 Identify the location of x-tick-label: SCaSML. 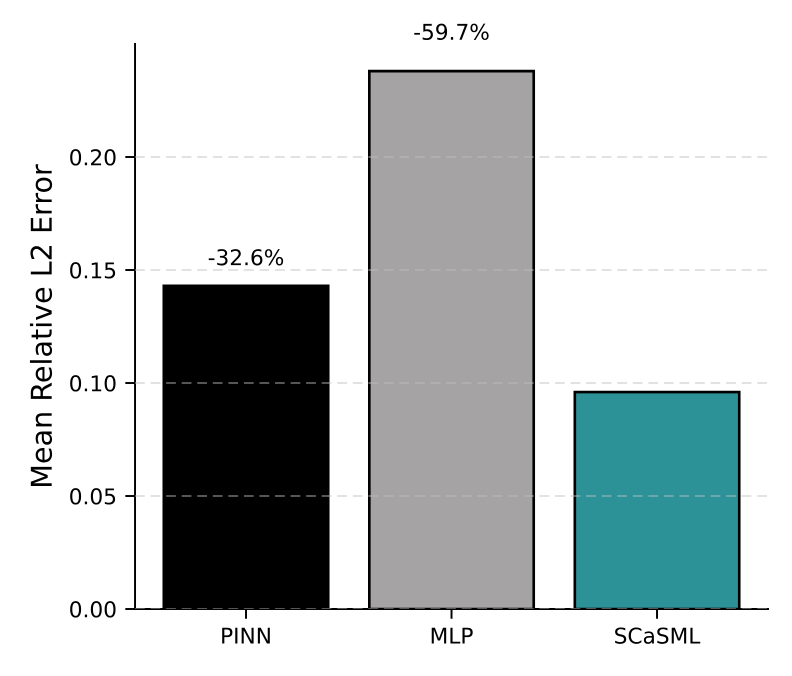
(657, 635).